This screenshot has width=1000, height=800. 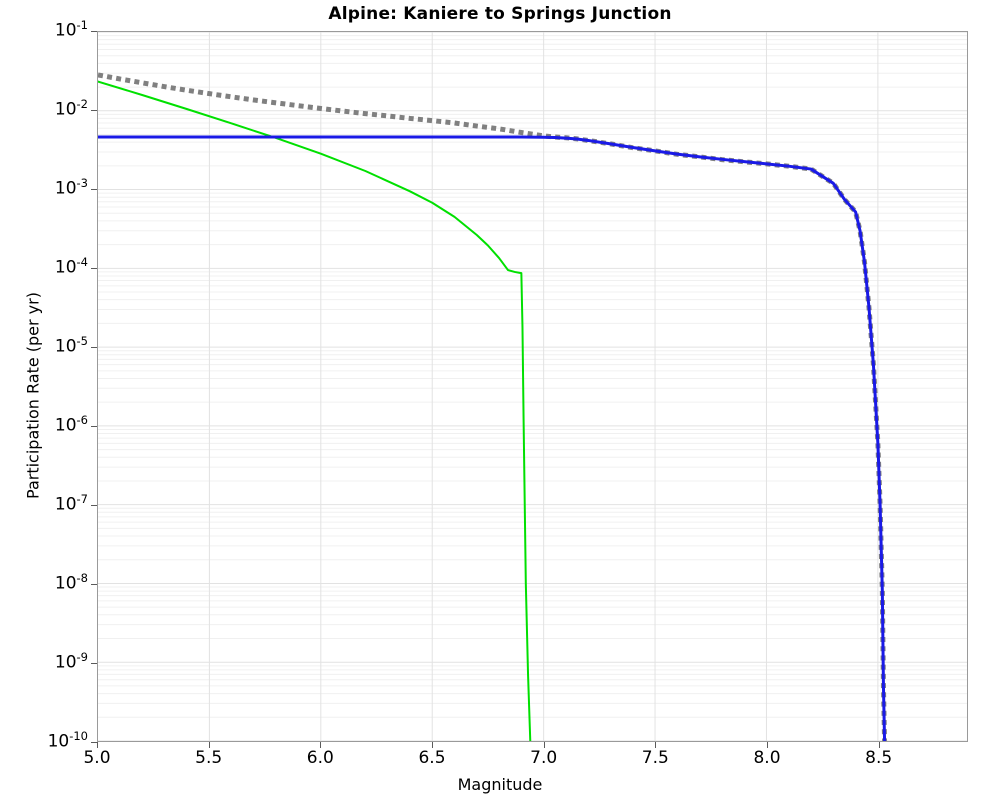 What do you see at coordinates (71, 424) in the screenshot?
I see `y-tick-label: 10⁻⁶` at bounding box center [71, 424].